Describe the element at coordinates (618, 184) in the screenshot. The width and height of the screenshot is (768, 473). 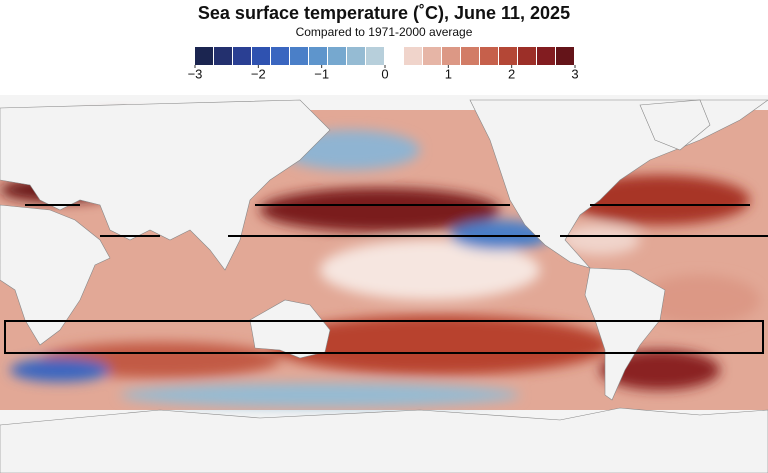
I see `north-america` at that location.